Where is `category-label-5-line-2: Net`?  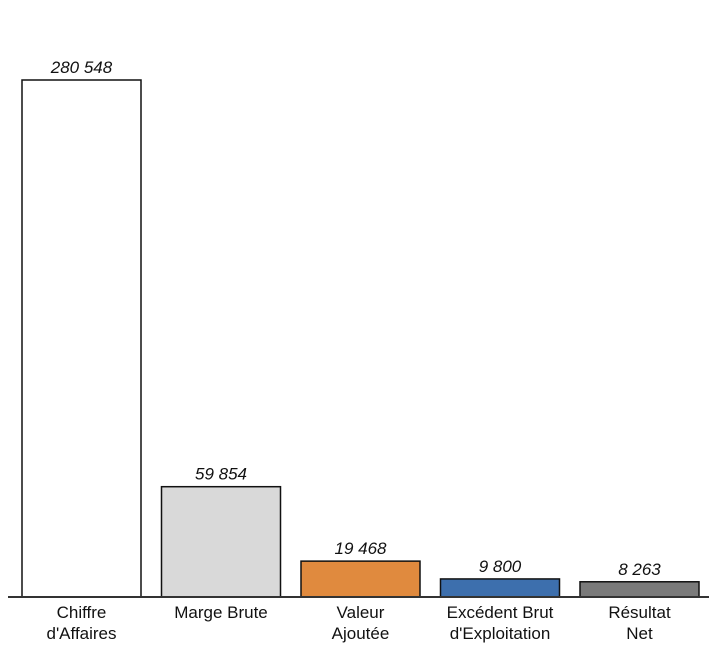 category-label-5-line-2: Net is located at coordinates (639, 633).